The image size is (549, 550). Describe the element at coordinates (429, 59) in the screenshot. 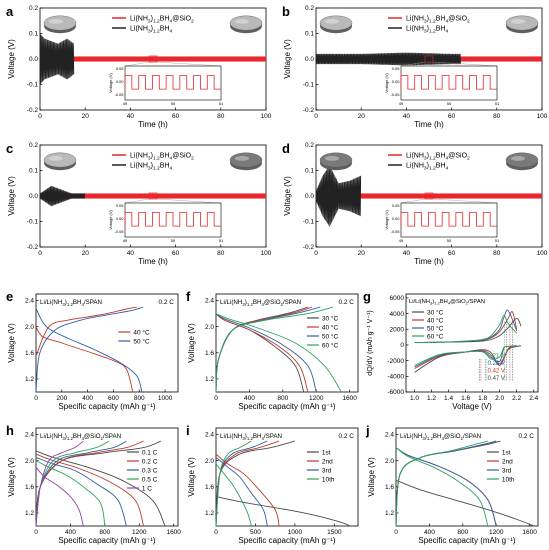

I see `zoom-box` at that location.